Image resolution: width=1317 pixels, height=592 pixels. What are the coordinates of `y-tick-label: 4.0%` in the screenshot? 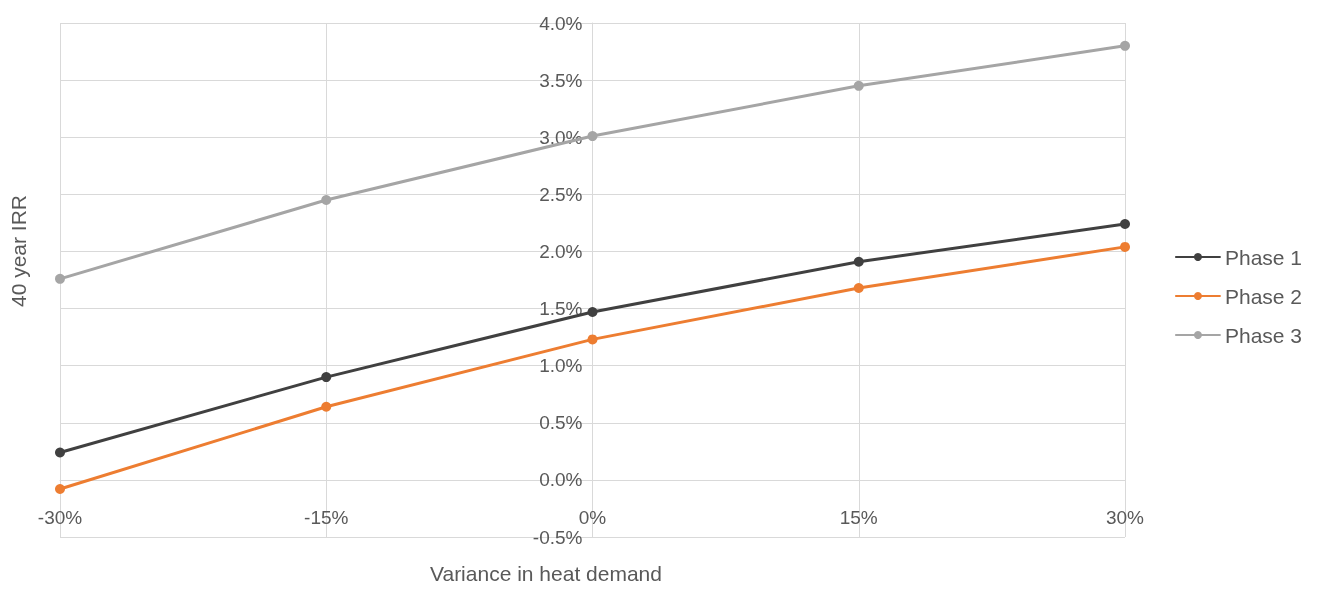 It's located at (561, 23).